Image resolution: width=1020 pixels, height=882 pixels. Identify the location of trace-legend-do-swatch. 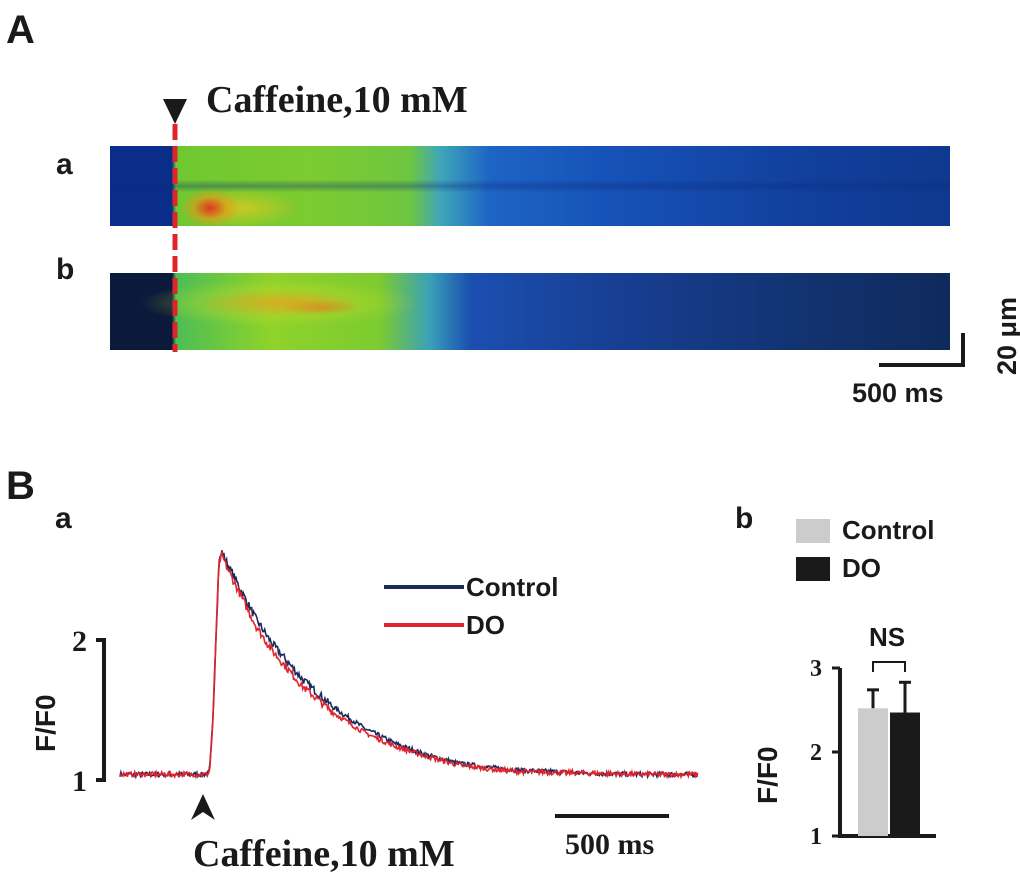
(424, 625).